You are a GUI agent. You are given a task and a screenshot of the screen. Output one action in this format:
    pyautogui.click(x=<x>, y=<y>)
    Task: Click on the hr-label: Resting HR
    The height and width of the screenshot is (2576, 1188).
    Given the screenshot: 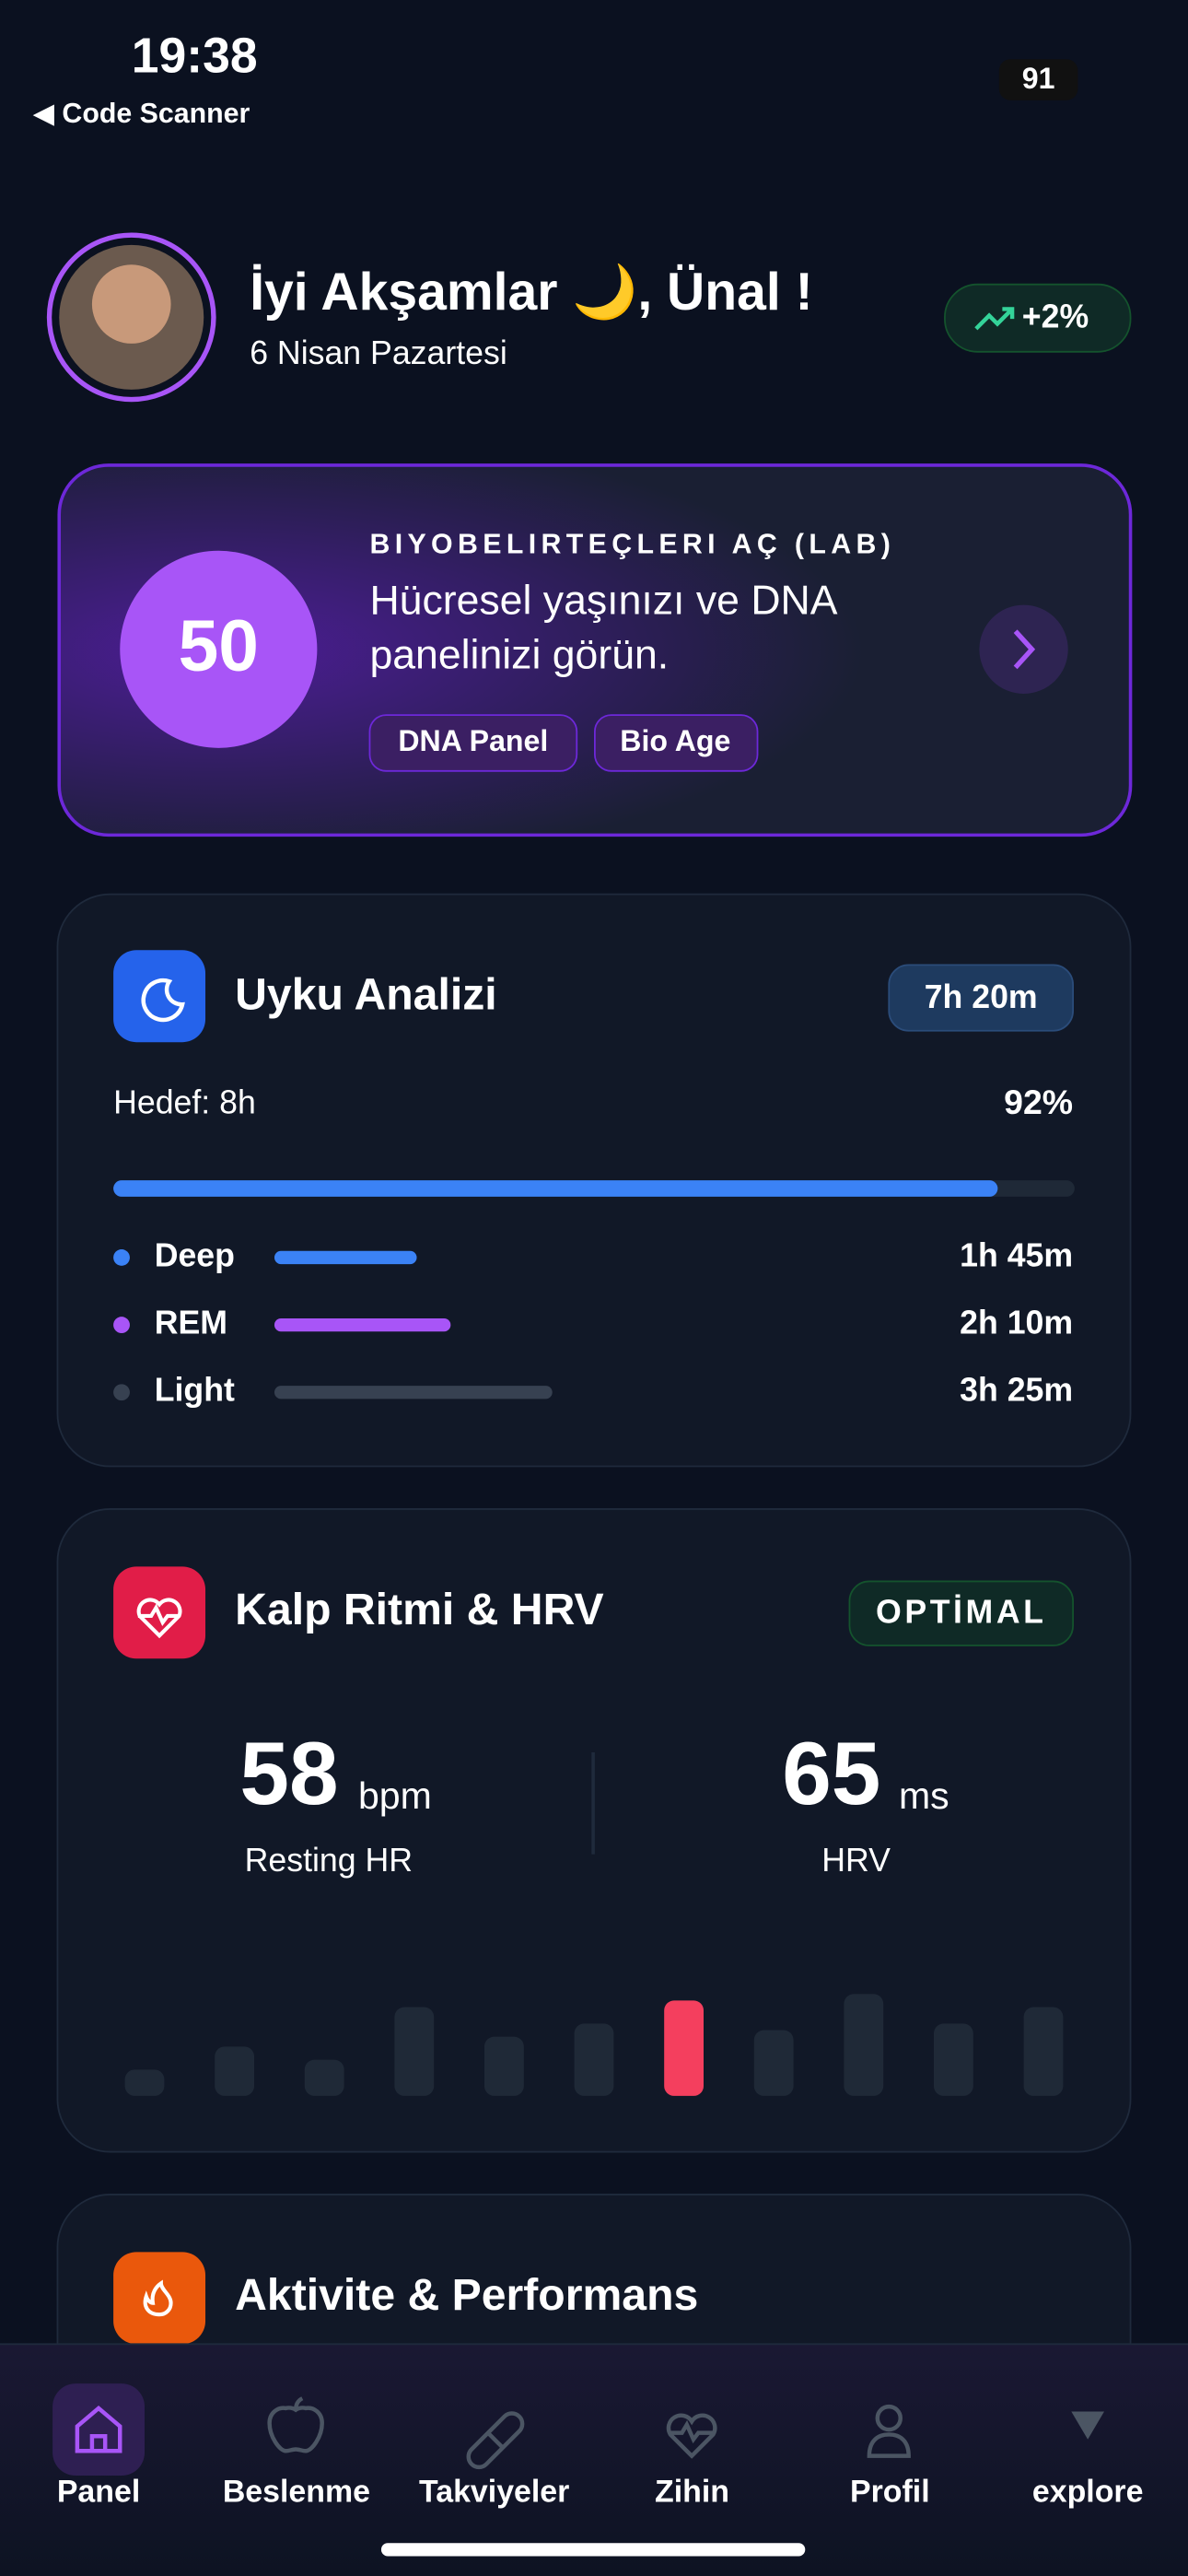 What is the action you would take?
    pyautogui.click(x=329, y=1860)
    